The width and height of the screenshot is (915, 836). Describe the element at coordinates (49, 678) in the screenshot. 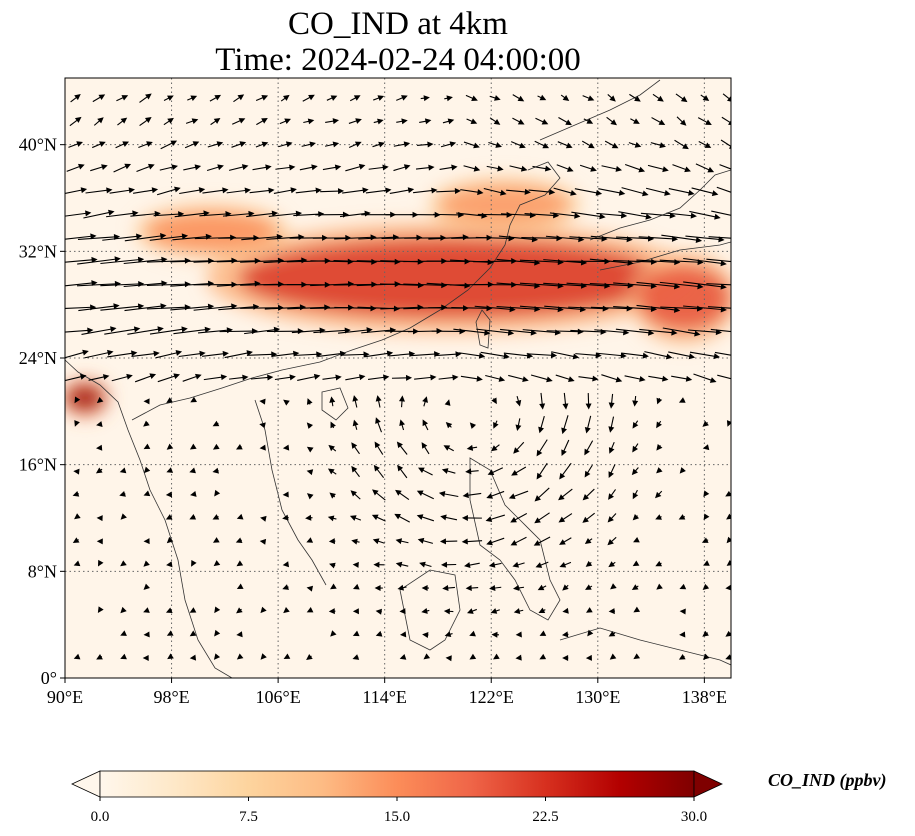

I see `lat-tick-label: 0°` at that location.